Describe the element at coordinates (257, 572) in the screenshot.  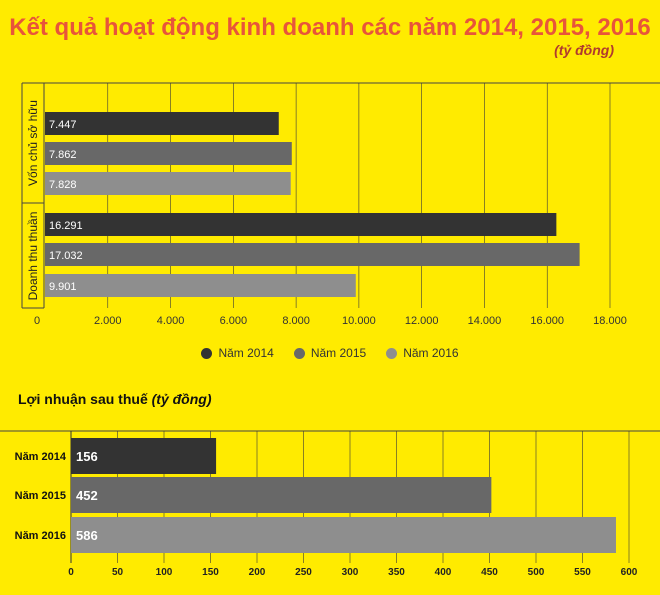
I see `x-tick-label: 200` at that location.